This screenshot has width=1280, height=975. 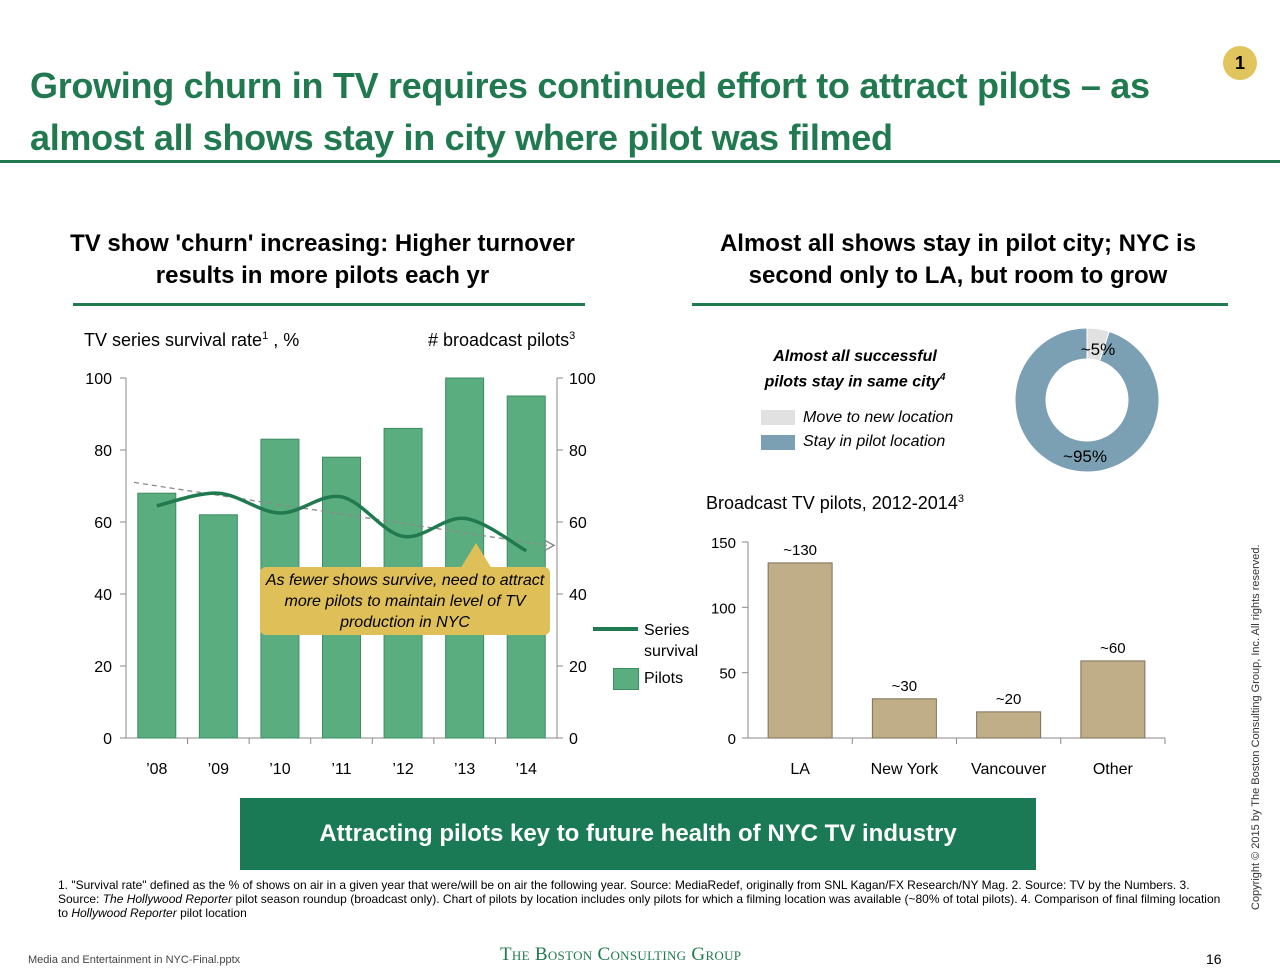 I want to click on donut-slice-stay, so click(x=1087, y=400).